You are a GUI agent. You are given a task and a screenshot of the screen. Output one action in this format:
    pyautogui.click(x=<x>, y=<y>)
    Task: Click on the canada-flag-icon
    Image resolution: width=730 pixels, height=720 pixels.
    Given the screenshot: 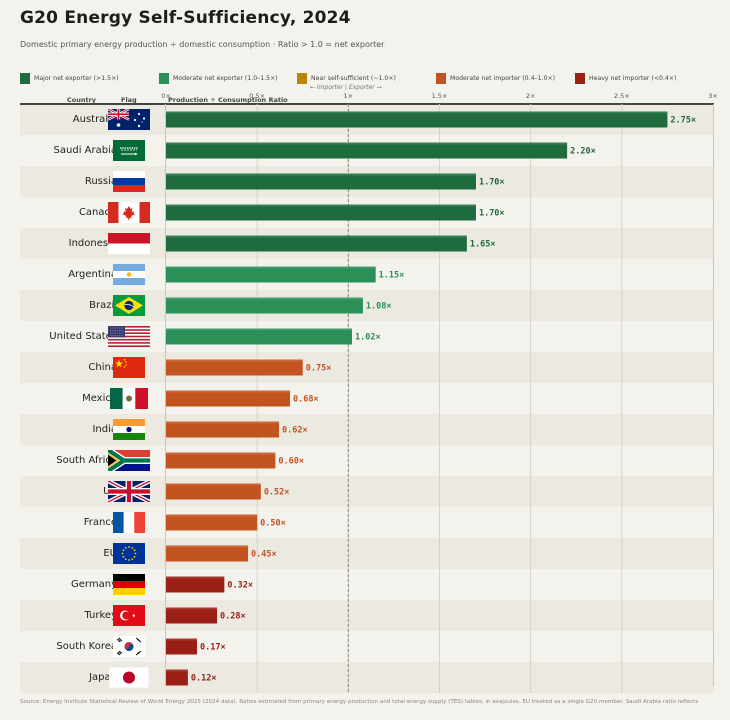 What is the action you would take?
    pyautogui.click(x=129, y=212)
    